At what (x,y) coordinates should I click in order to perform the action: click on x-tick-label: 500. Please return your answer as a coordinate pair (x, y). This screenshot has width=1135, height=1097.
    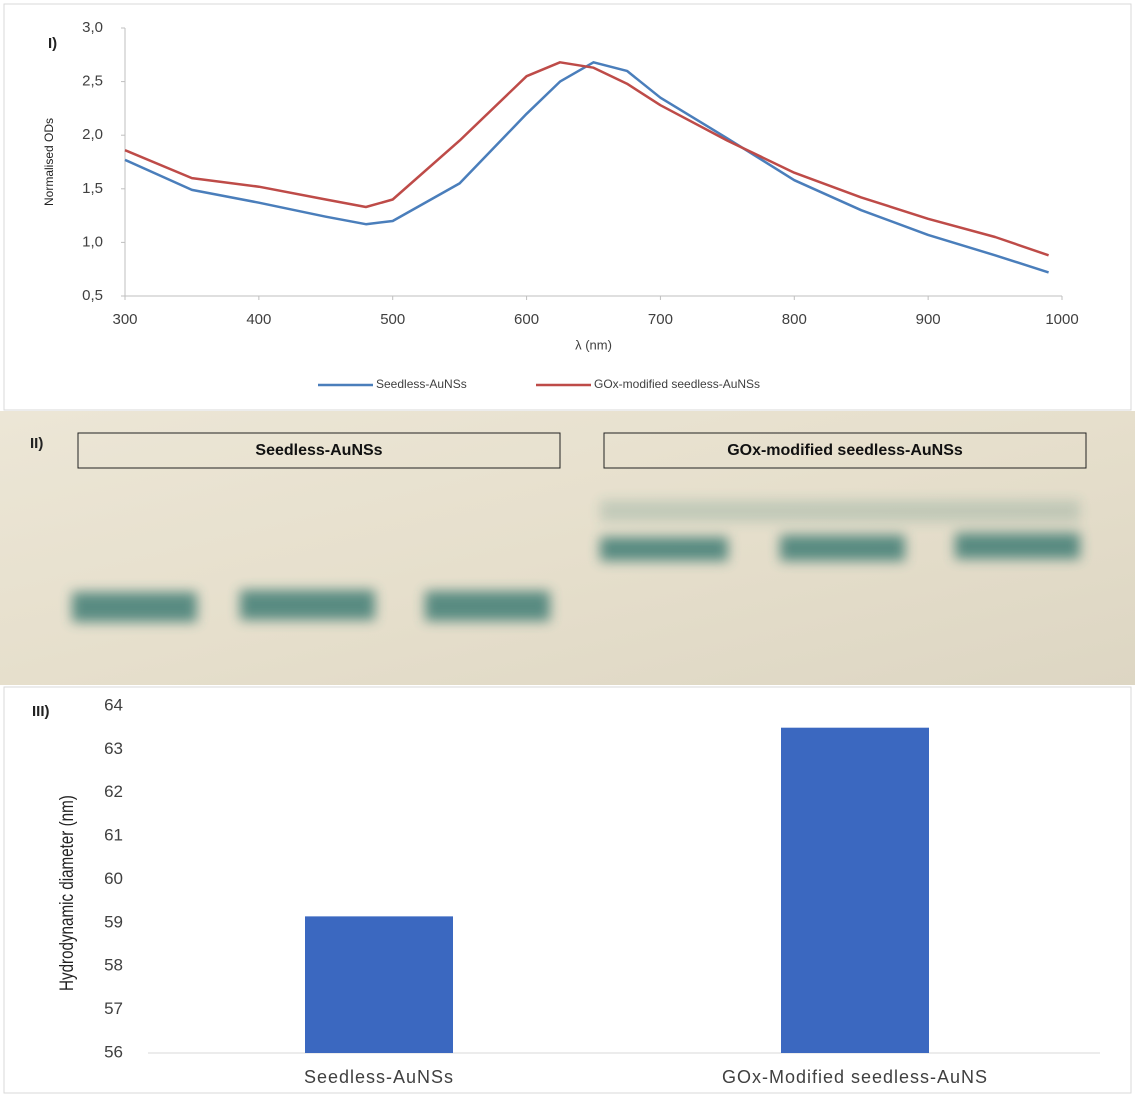
    Looking at the image, I should click on (392, 319).